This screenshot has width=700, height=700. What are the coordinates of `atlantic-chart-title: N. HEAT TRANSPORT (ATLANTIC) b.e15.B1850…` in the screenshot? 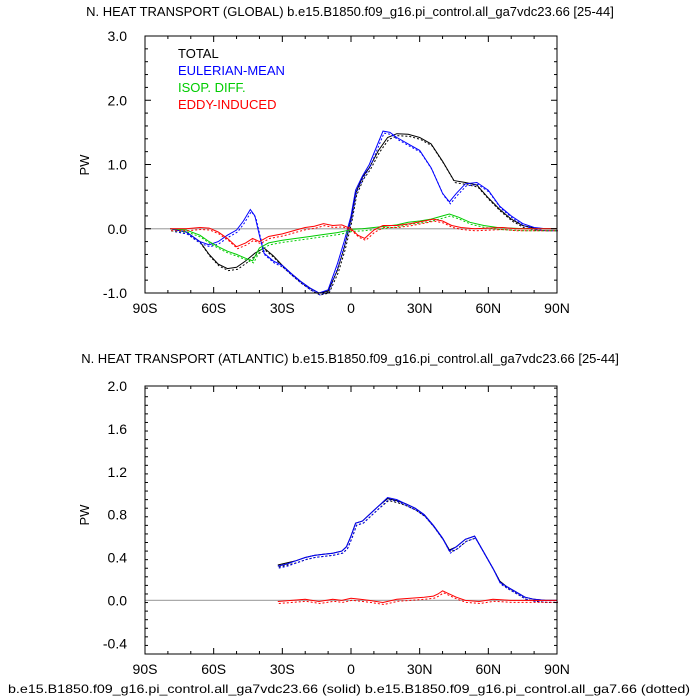 It's located at (350, 358).